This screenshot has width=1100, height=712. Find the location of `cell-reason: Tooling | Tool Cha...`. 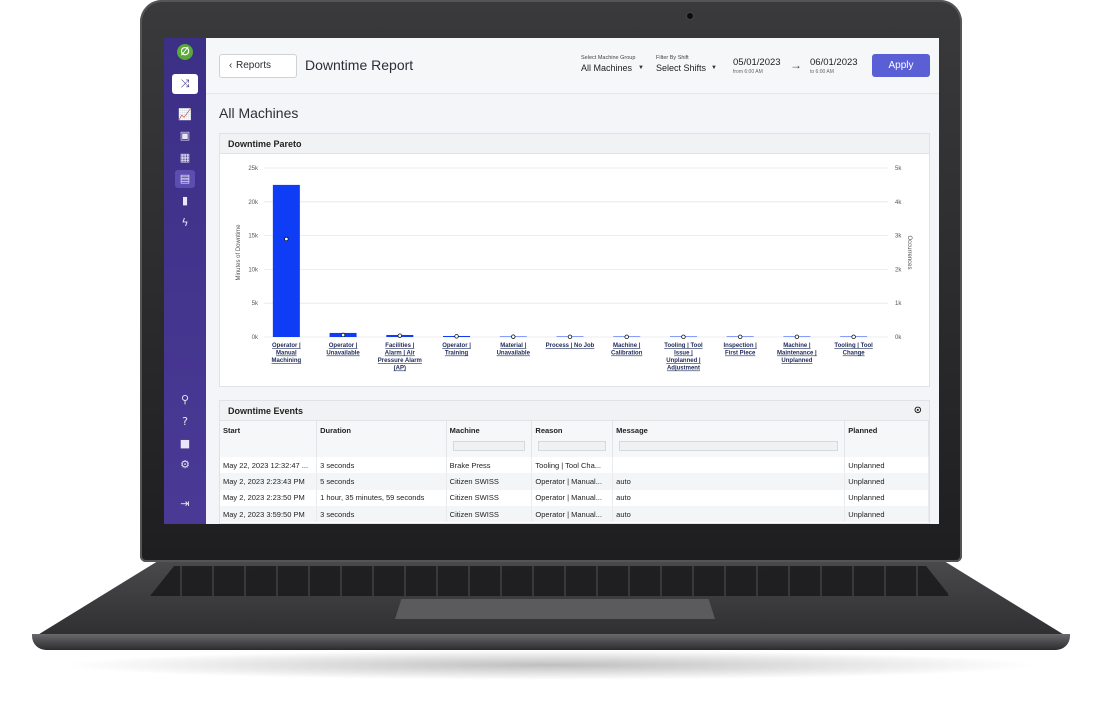

cell-reason: Tooling | Tool Cha... is located at coordinates (572, 465).